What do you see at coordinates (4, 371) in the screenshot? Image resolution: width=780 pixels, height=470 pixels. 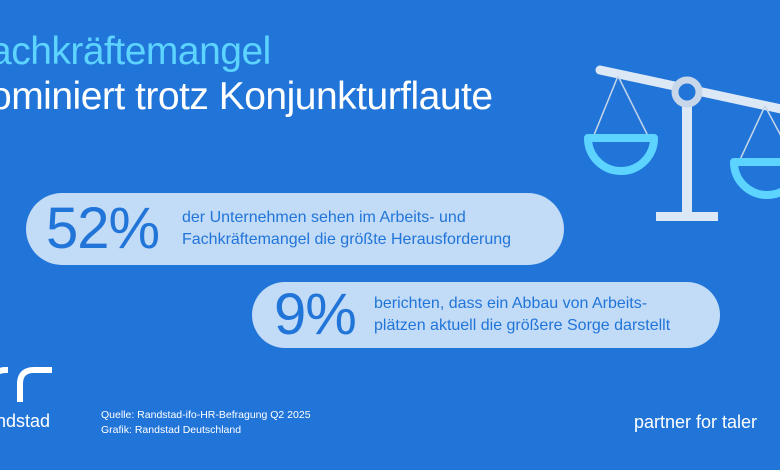 I see `logo-stroke-left` at bounding box center [4, 371].